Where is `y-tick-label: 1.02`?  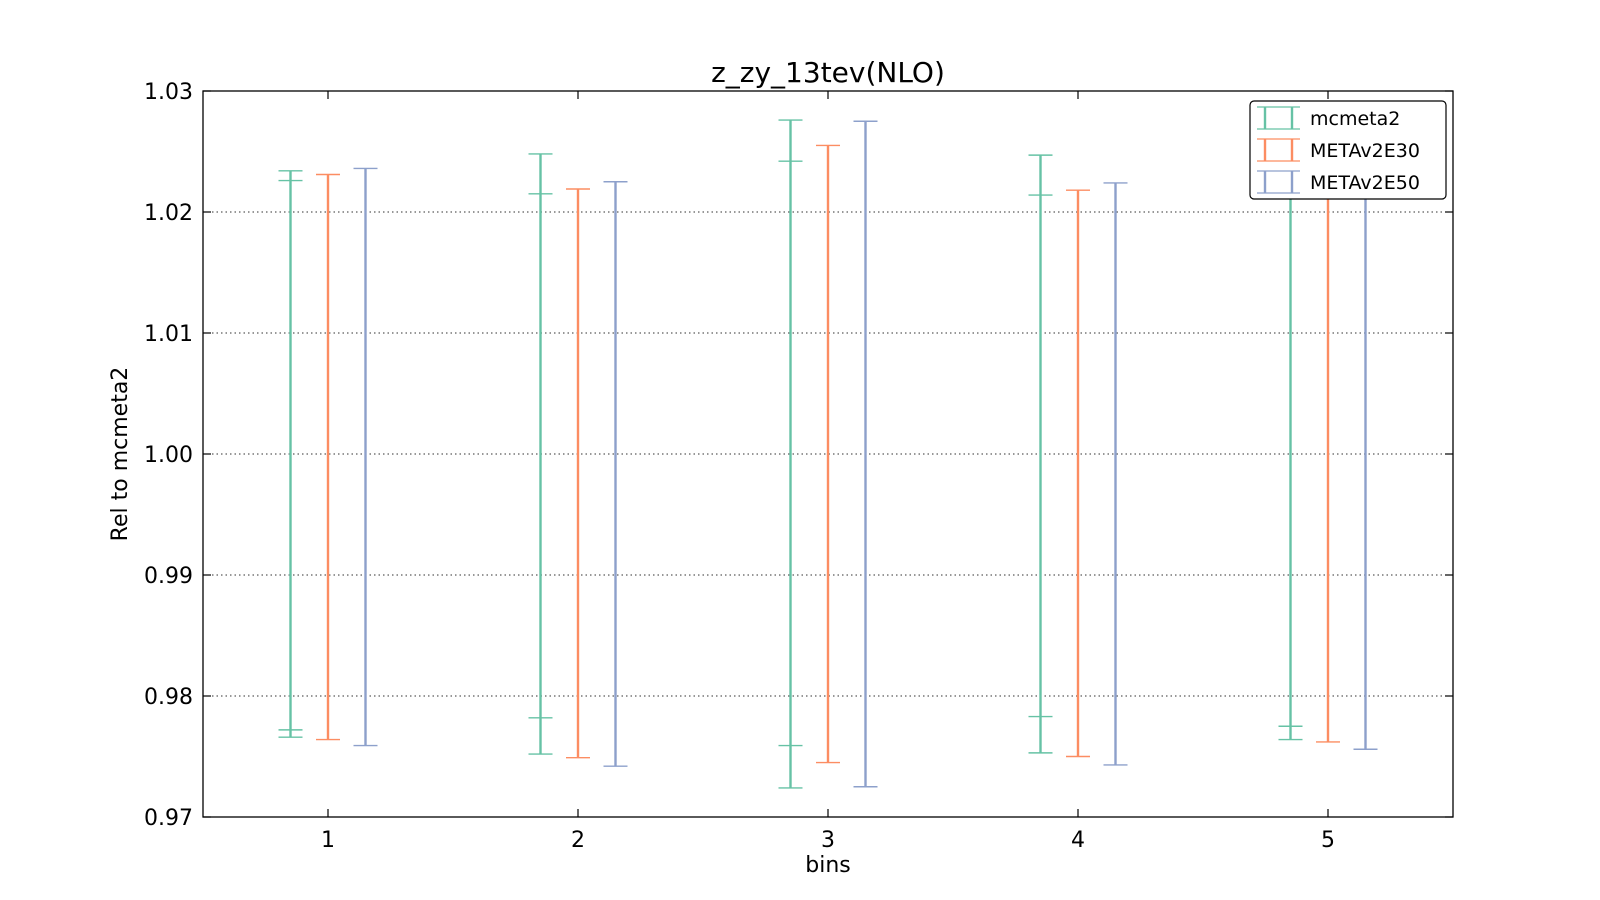
y-tick-label: 1.02 is located at coordinates (168, 213).